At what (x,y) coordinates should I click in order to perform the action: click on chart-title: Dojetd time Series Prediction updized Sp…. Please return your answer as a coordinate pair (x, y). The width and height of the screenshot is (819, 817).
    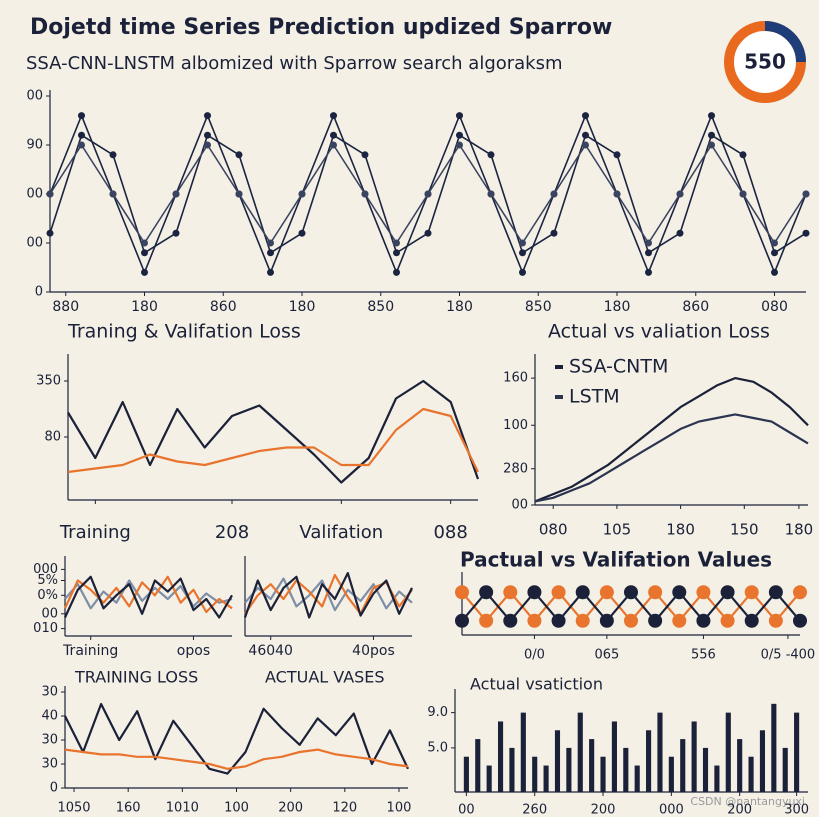
    Looking at the image, I should click on (321, 27).